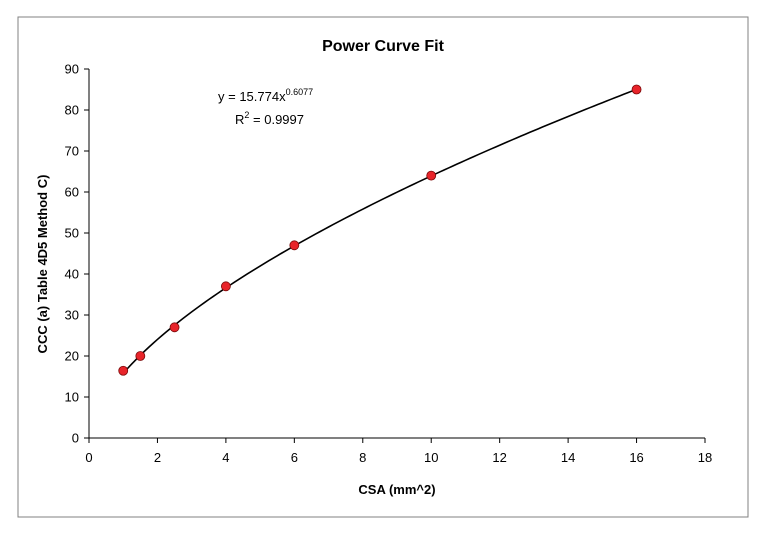 The width and height of the screenshot is (770, 541). I want to click on x-tick-label: 14, so click(568, 457).